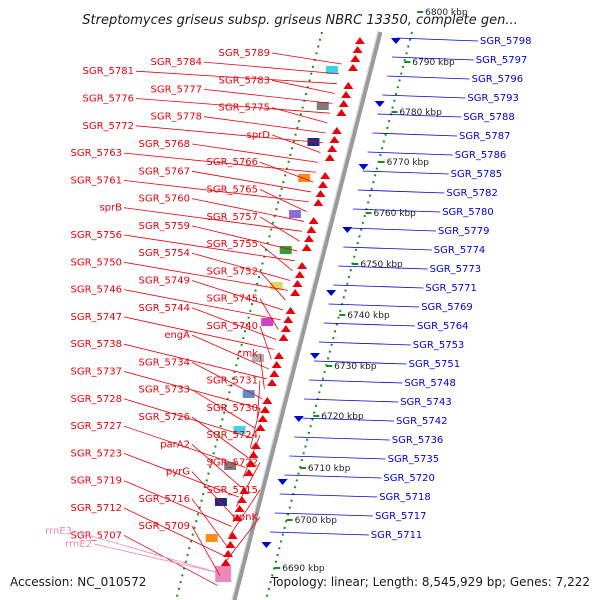 This screenshot has height=600, width=600. I want to click on left-gene-label: pyrG, so click(178, 472).